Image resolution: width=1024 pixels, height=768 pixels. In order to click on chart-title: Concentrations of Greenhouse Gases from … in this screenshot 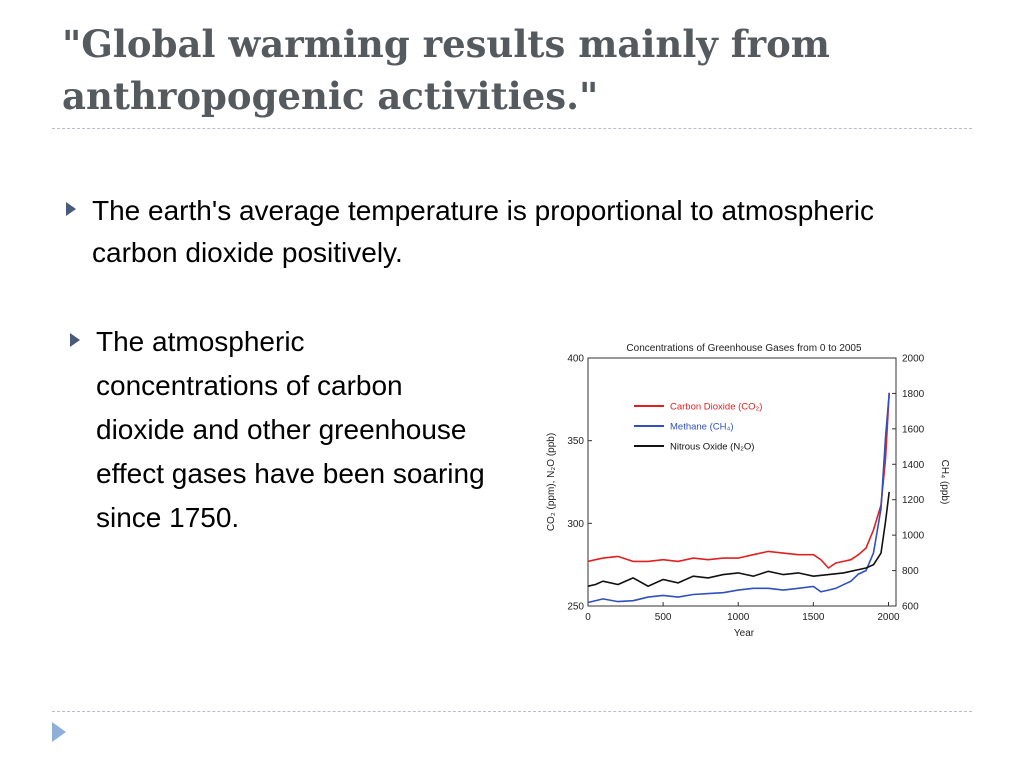, I will do `click(744, 348)`.